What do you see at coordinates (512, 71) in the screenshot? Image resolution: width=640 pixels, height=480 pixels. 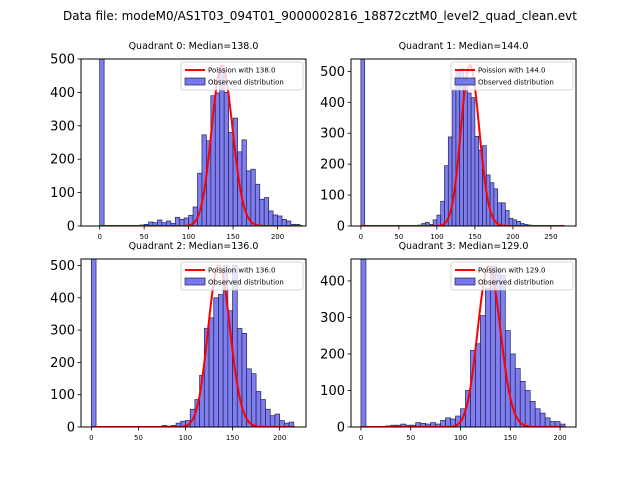 I see `legend-poisson-label: Poission with 144.0` at bounding box center [512, 71].